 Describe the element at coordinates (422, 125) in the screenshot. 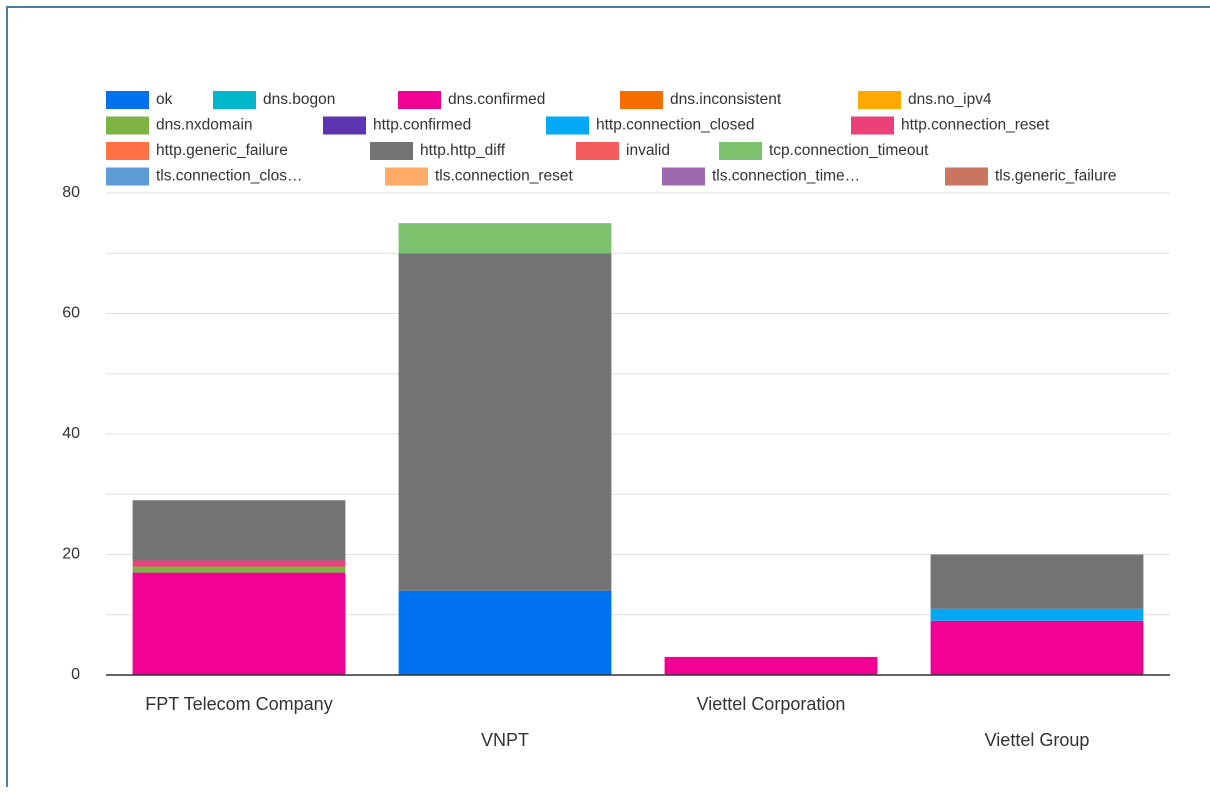

I see `legend-label: http.confirmed` at that location.